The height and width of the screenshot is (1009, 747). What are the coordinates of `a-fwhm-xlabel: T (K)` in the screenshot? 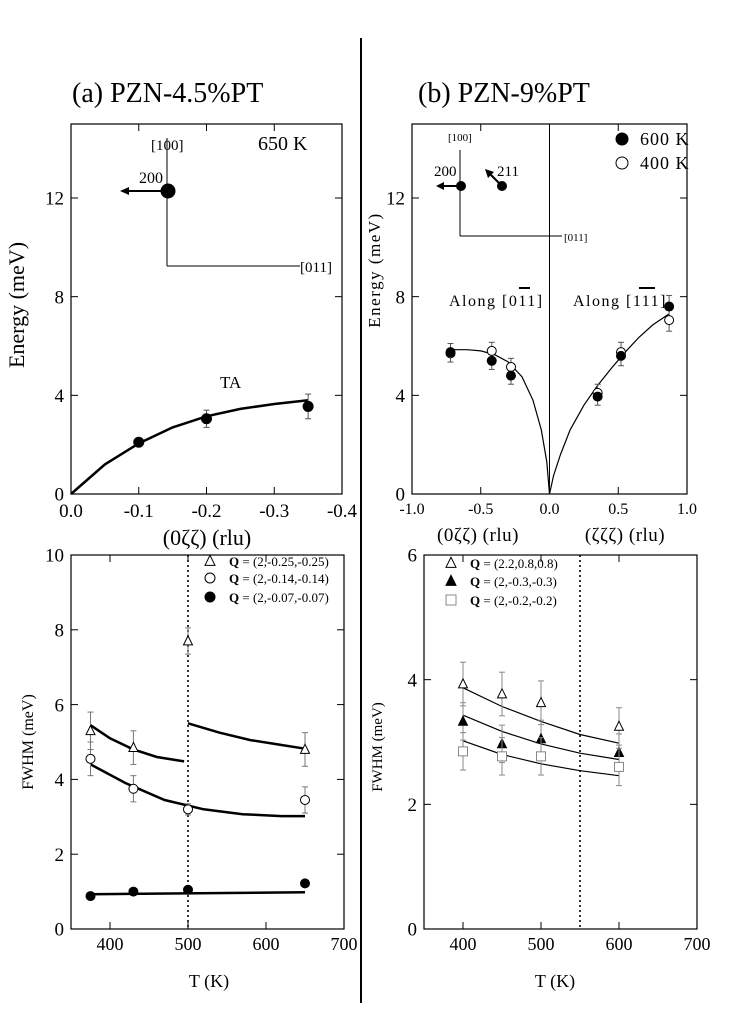 It's located at (209, 981).